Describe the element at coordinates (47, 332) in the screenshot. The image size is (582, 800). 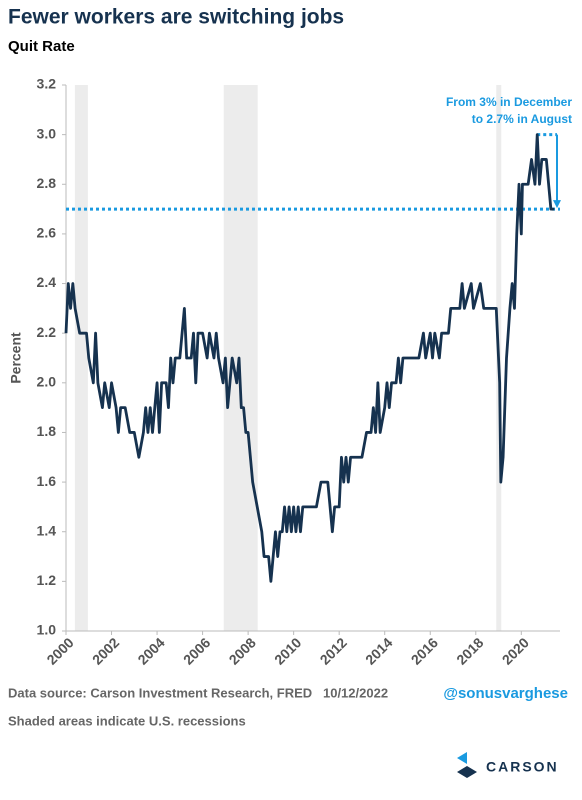
I see `y-tick-label: 2.2` at that location.